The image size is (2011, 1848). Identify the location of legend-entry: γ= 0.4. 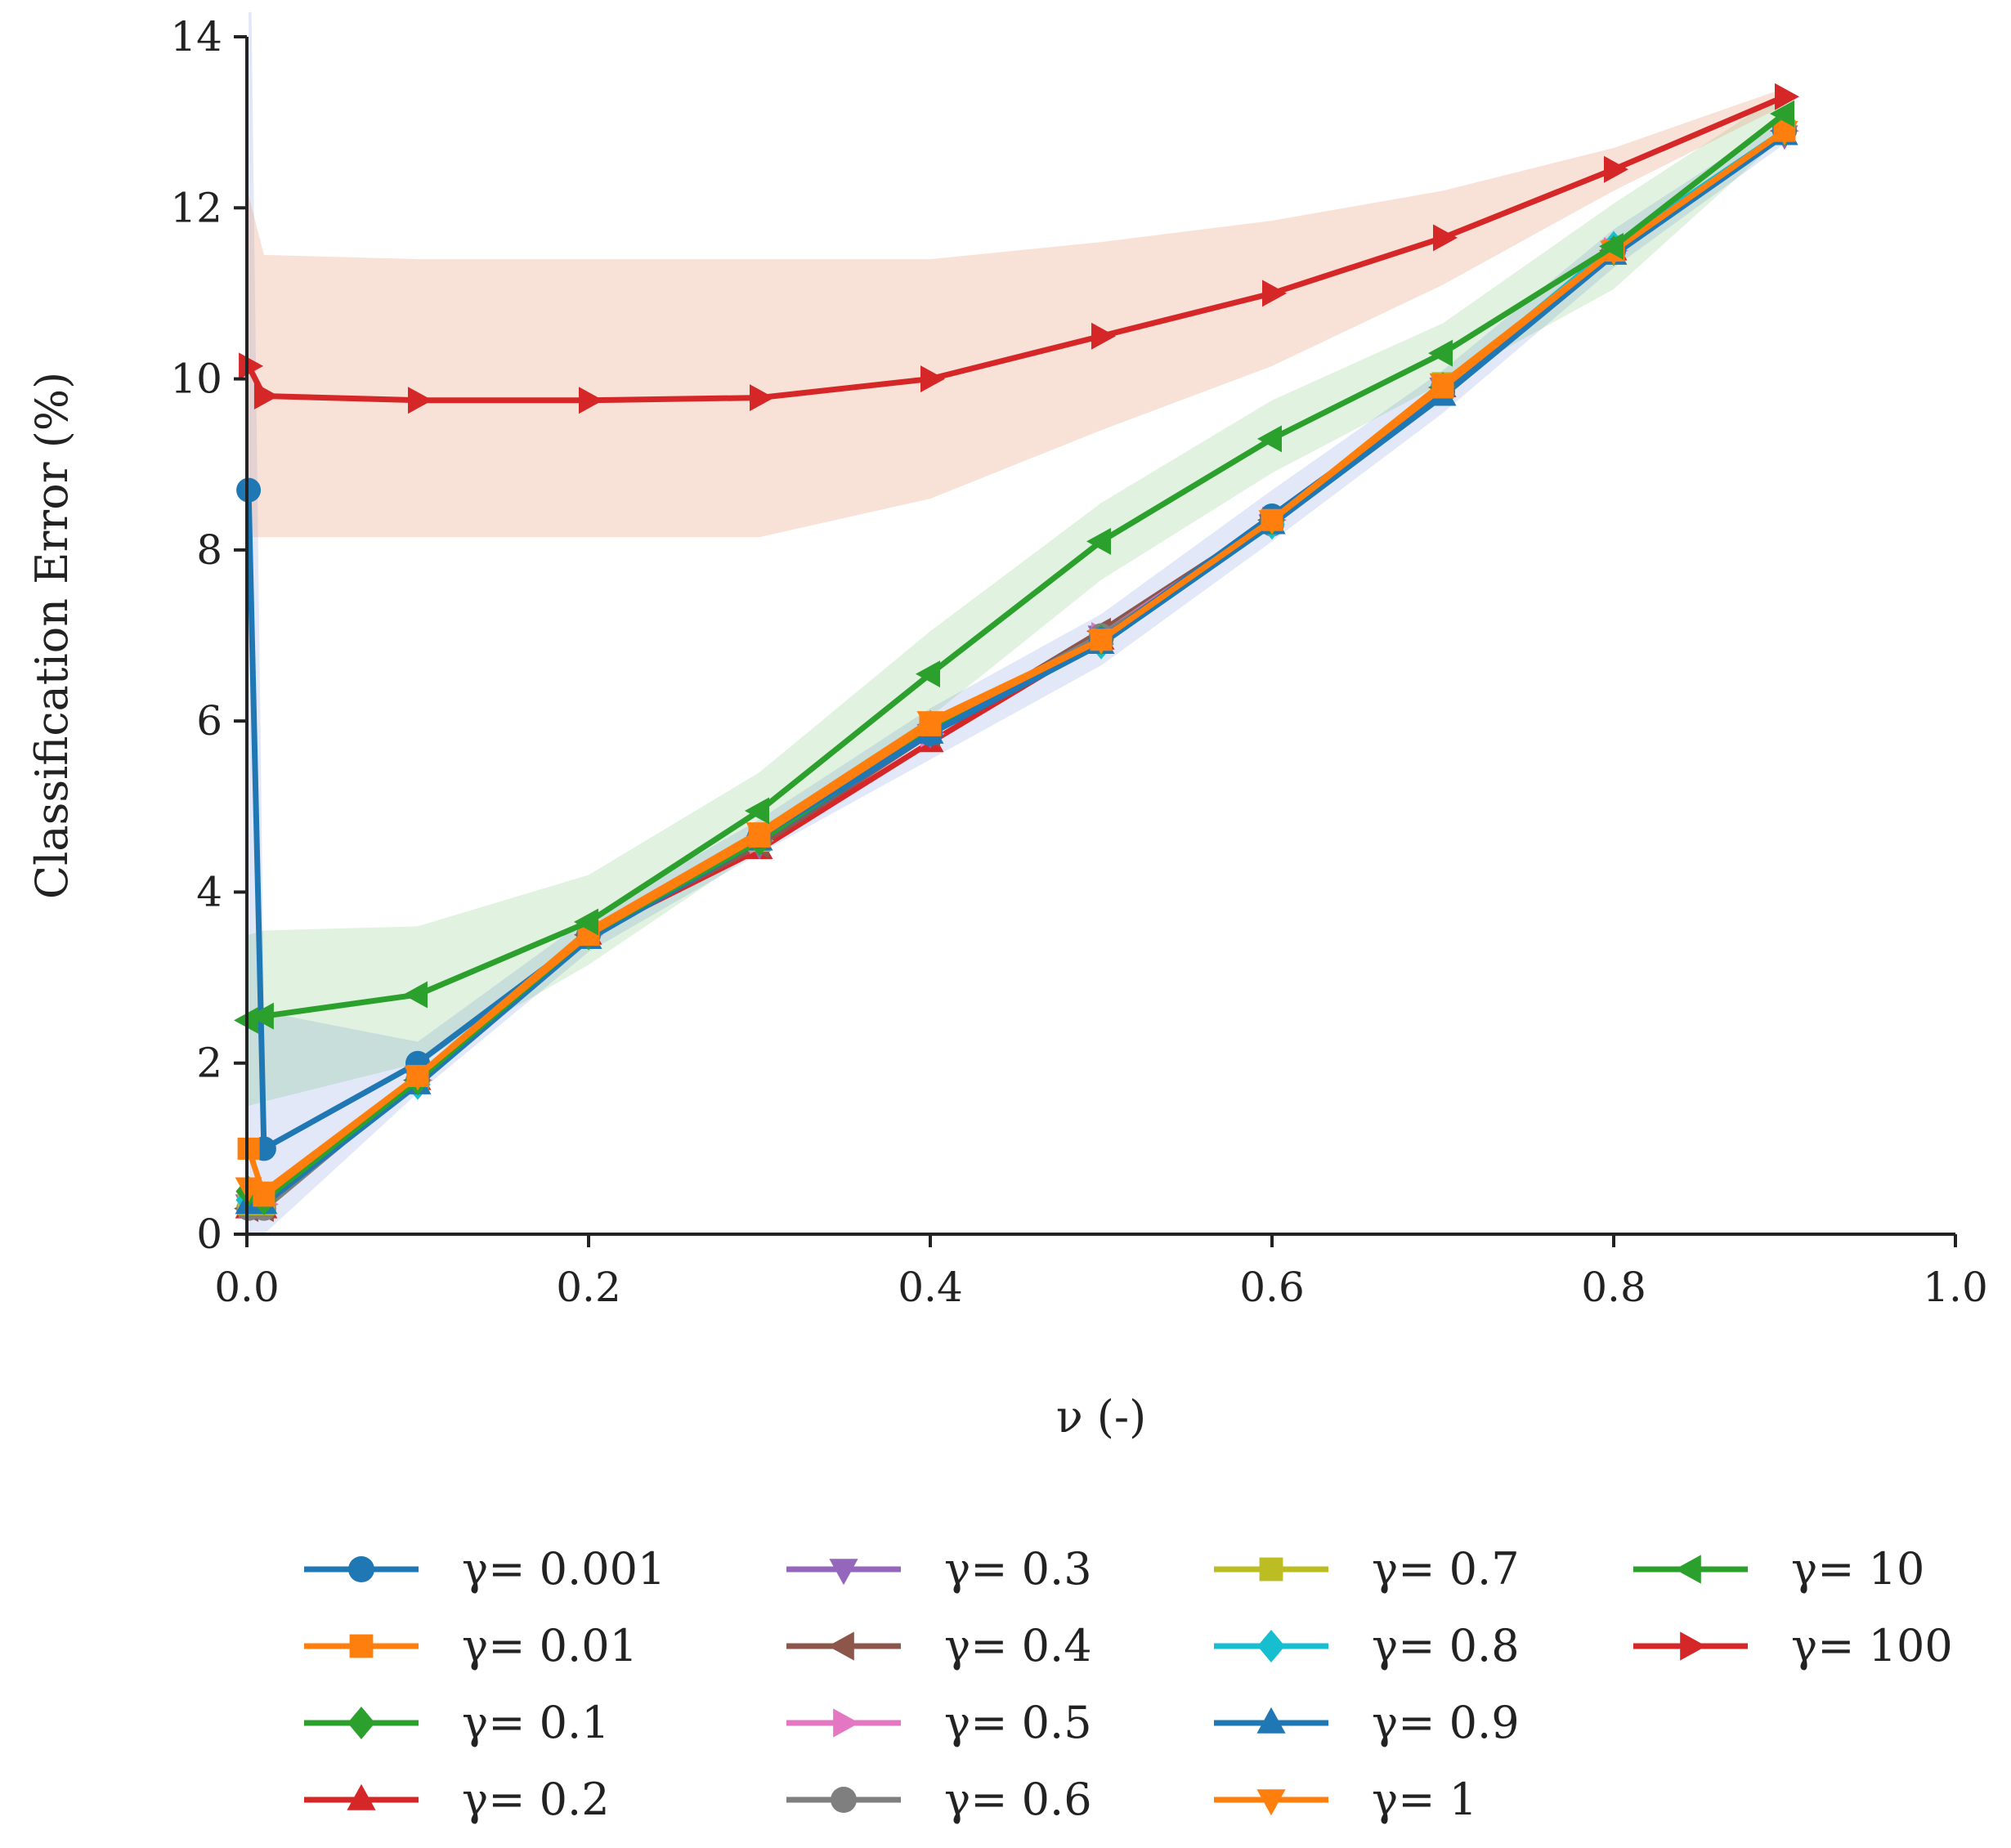
(939, 1645).